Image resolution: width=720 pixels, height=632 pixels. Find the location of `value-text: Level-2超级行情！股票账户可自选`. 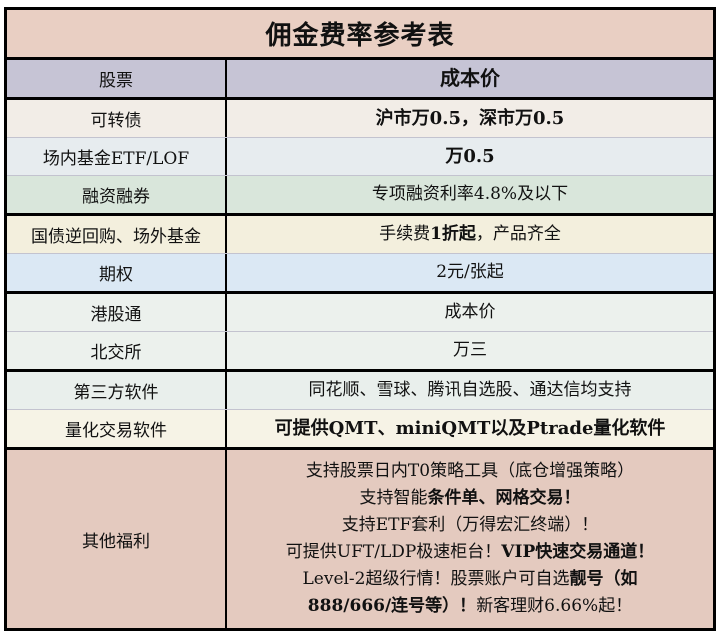

value-text: Level-2超级行情！股票账户可自选 is located at coordinates (436, 579).